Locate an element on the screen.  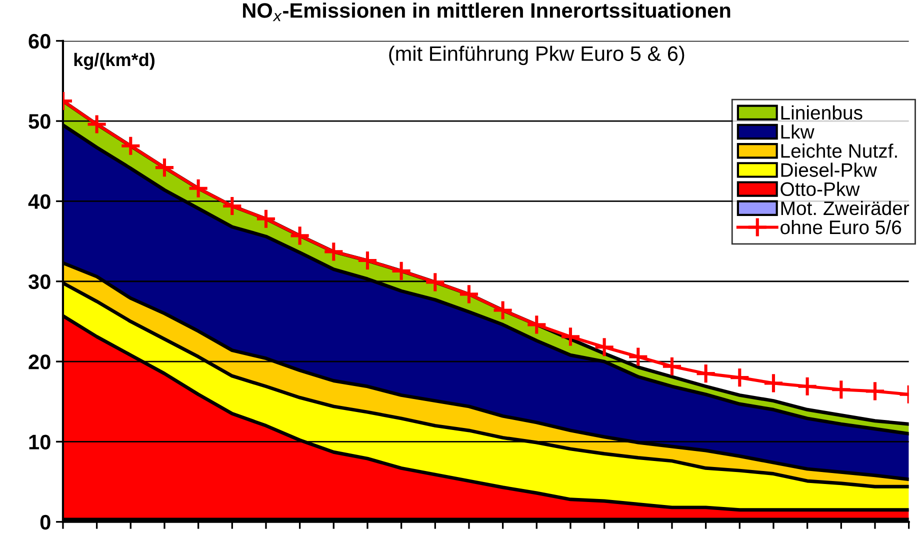
legend-label: Otto-Pkw is located at coordinates (820, 189).